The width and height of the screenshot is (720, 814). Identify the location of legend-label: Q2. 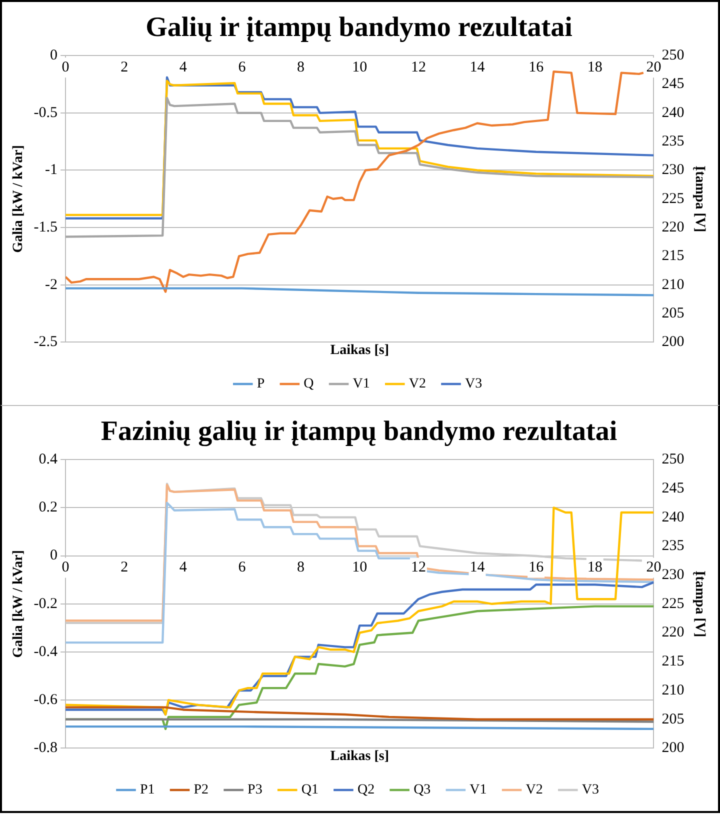
(366, 790).